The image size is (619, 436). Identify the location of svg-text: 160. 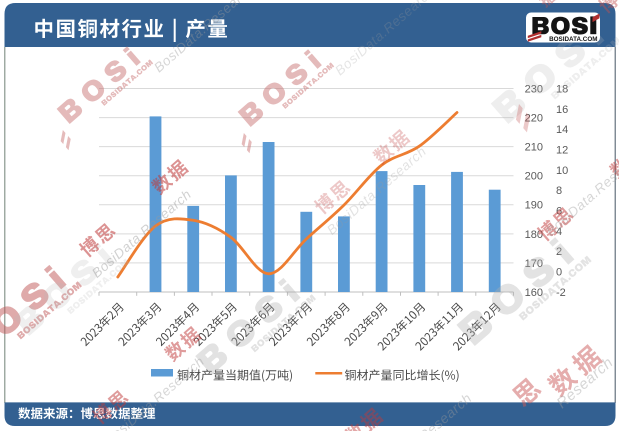
(534, 293).